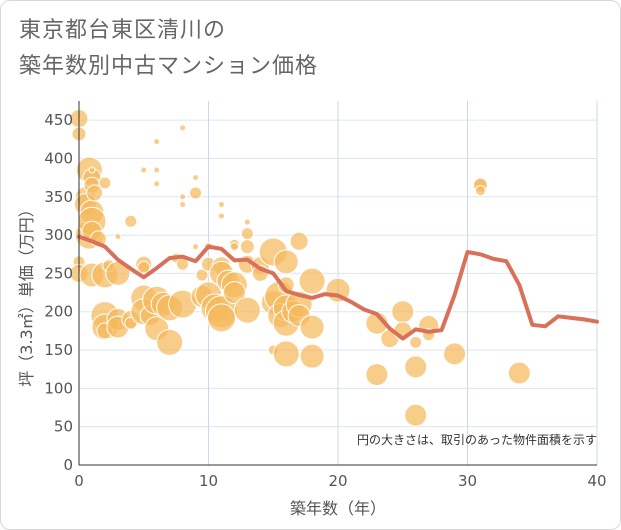 The height and width of the screenshot is (530, 621). What do you see at coordinates (79, 481) in the screenshot?
I see `x-tick-label: 0` at bounding box center [79, 481].